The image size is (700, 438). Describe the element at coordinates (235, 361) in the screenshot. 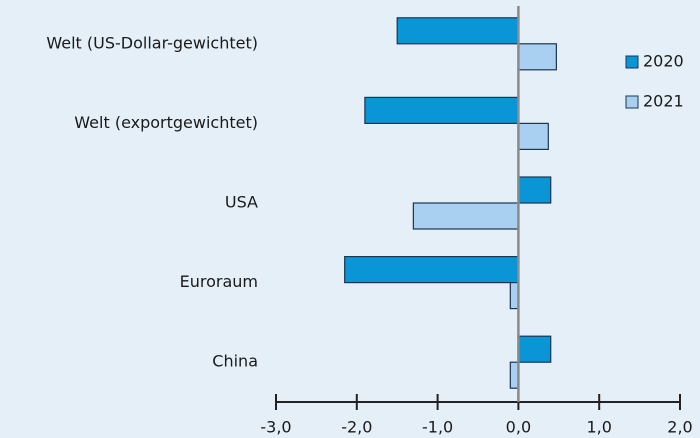

I see `y-tick-label: China` at that location.